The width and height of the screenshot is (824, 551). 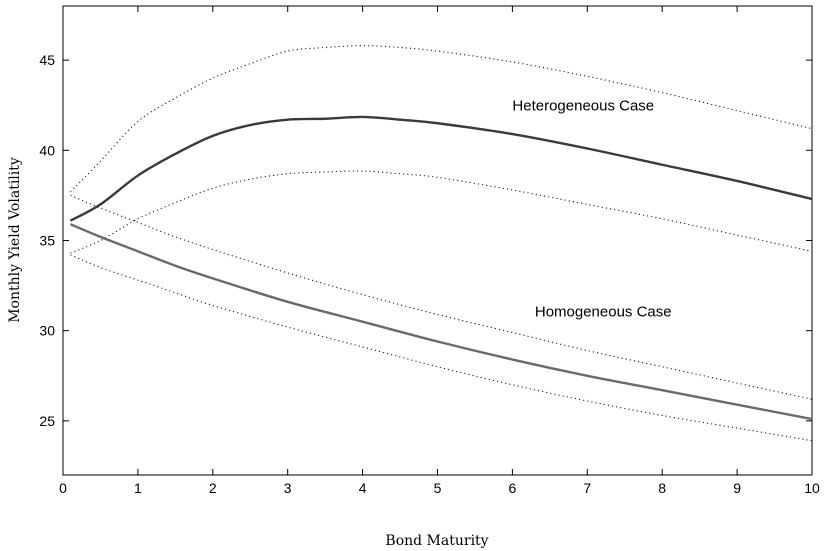 What do you see at coordinates (47, 241) in the screenshot?
I see `y-tick-label: 35` at bounding box center [47, 241].